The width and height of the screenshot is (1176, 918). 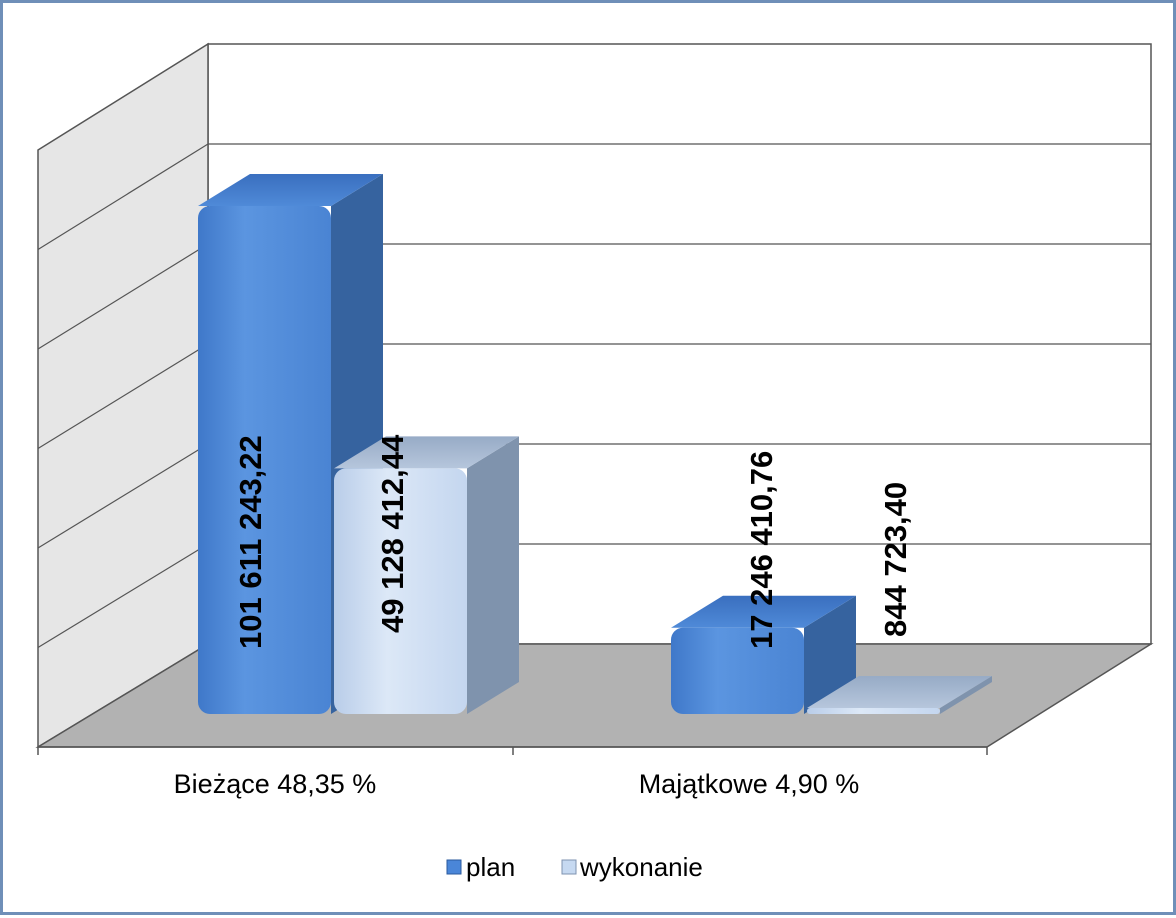 I want to click on data-label-plan: 101 611 243,22, so click(x=250, y=542).